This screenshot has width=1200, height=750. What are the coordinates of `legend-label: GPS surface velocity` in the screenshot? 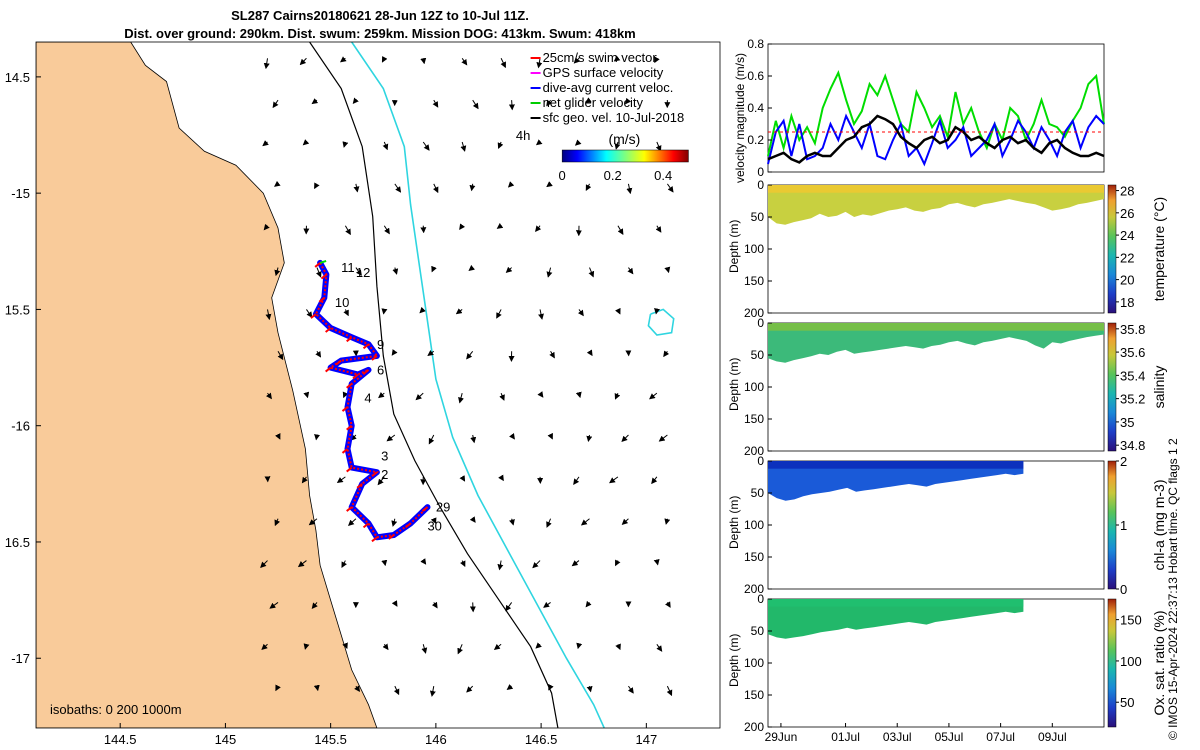 It's located at (603, 72).